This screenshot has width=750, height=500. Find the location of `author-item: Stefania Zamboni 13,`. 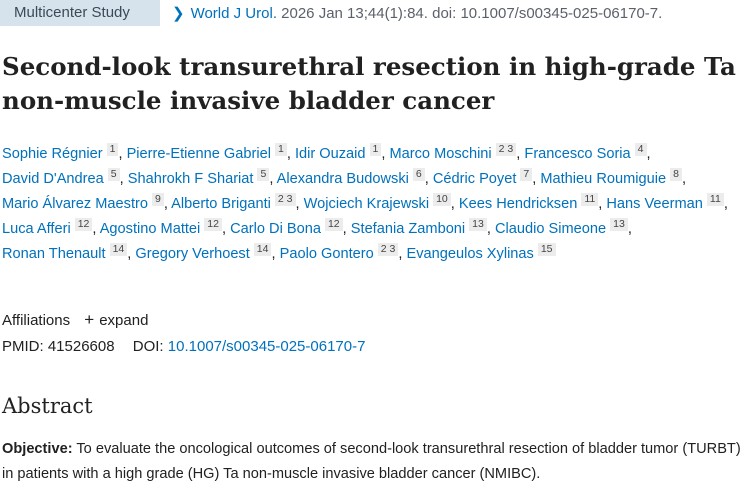

author-item: Stefania Zamboni 13, is located at coordinates (420, 227).